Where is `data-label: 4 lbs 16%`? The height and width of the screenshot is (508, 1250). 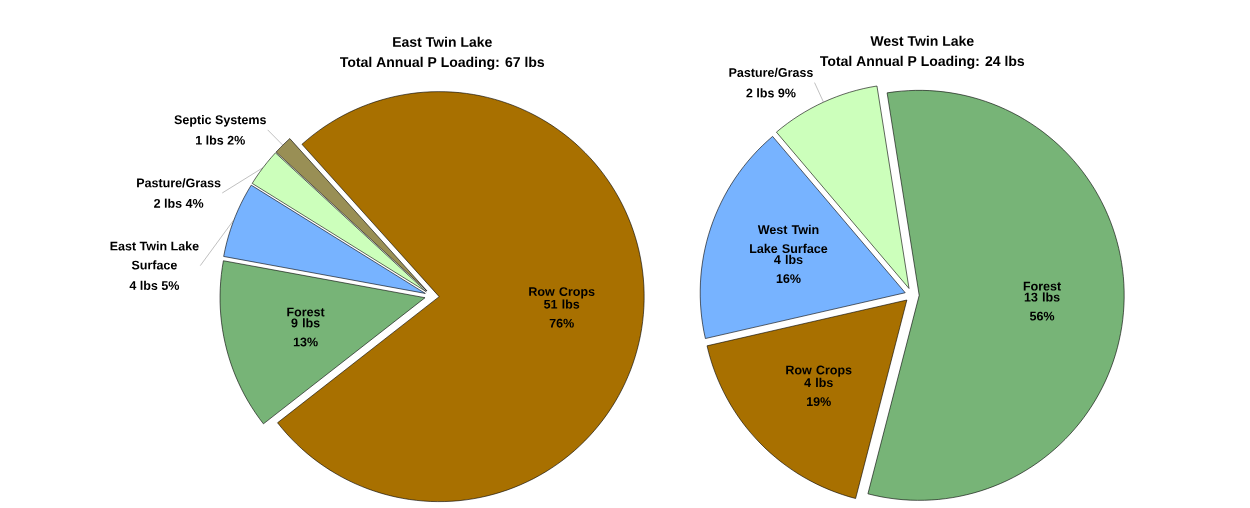 data-label: 4 lbs 16% is located at coordinates (788, 269).